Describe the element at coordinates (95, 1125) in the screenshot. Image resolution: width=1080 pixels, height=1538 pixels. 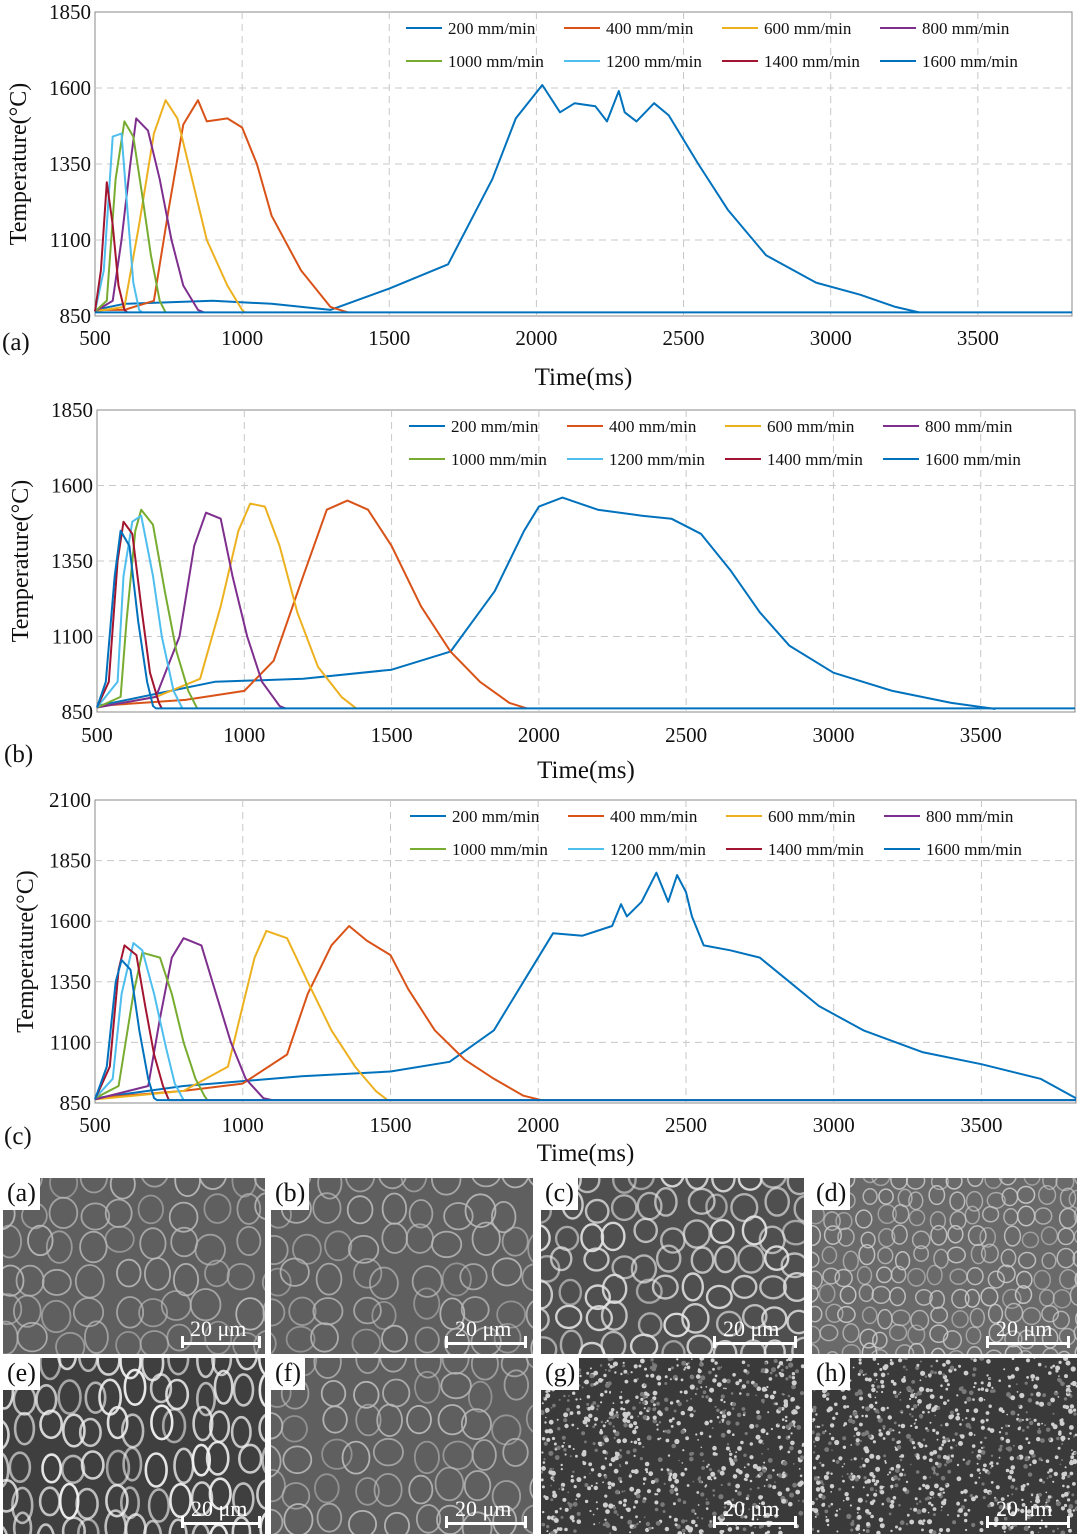
I see `x-tick-label: 500` at that location.